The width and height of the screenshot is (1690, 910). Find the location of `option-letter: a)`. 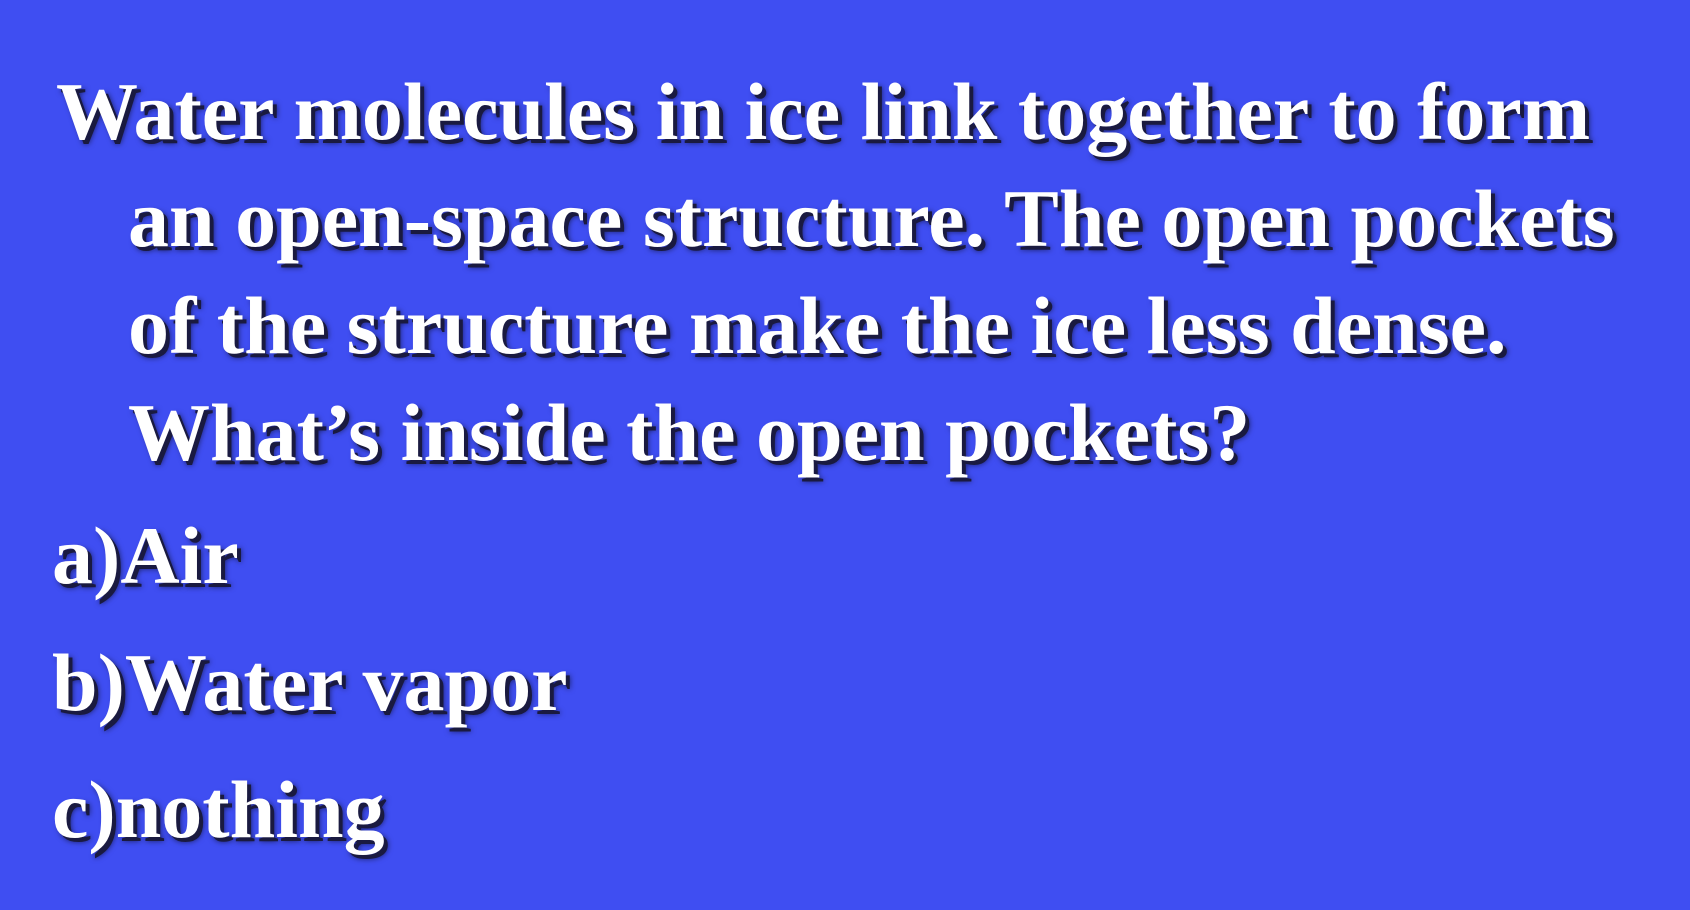

option-letter: a) is located at coordinates (86, 555).